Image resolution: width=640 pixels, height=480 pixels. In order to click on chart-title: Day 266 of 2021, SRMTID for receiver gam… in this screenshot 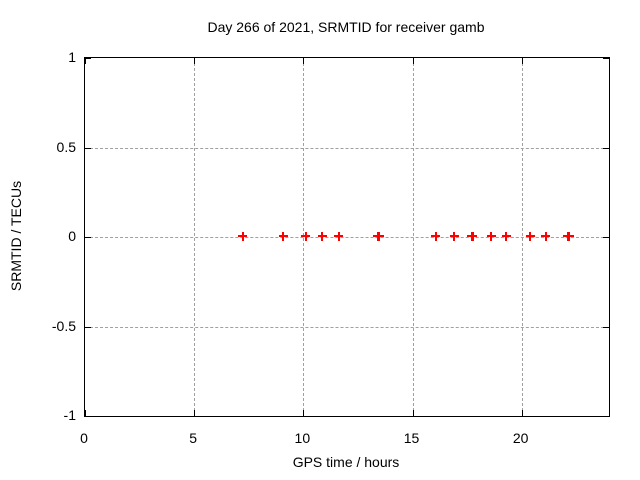, I will do `click(346, 27)`.